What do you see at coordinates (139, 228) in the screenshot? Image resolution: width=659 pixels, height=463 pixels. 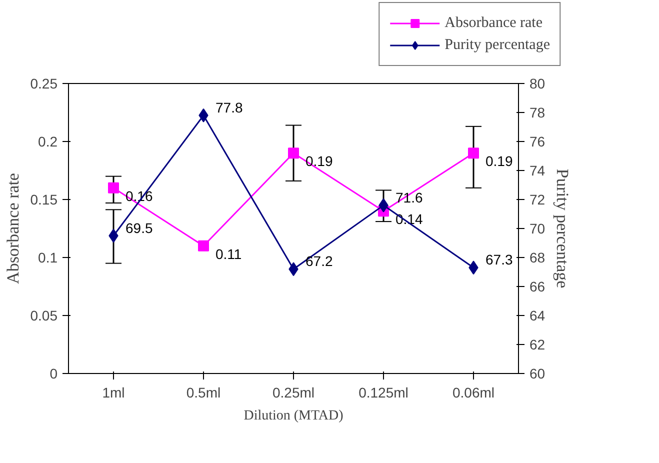 I see `data-label: 69.5` at bounding box center [139, 228].